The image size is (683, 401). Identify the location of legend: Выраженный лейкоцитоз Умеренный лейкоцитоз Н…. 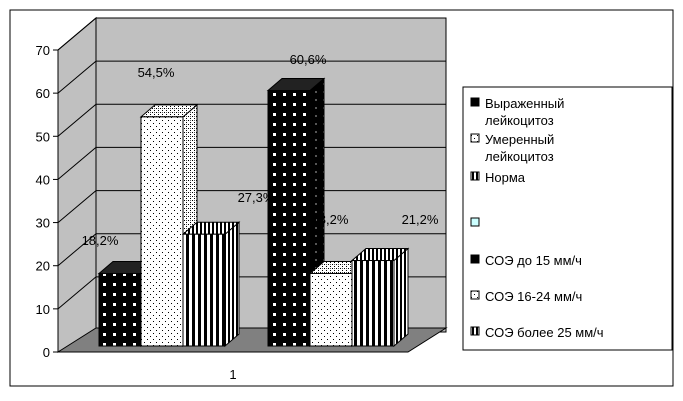
(537, 218).